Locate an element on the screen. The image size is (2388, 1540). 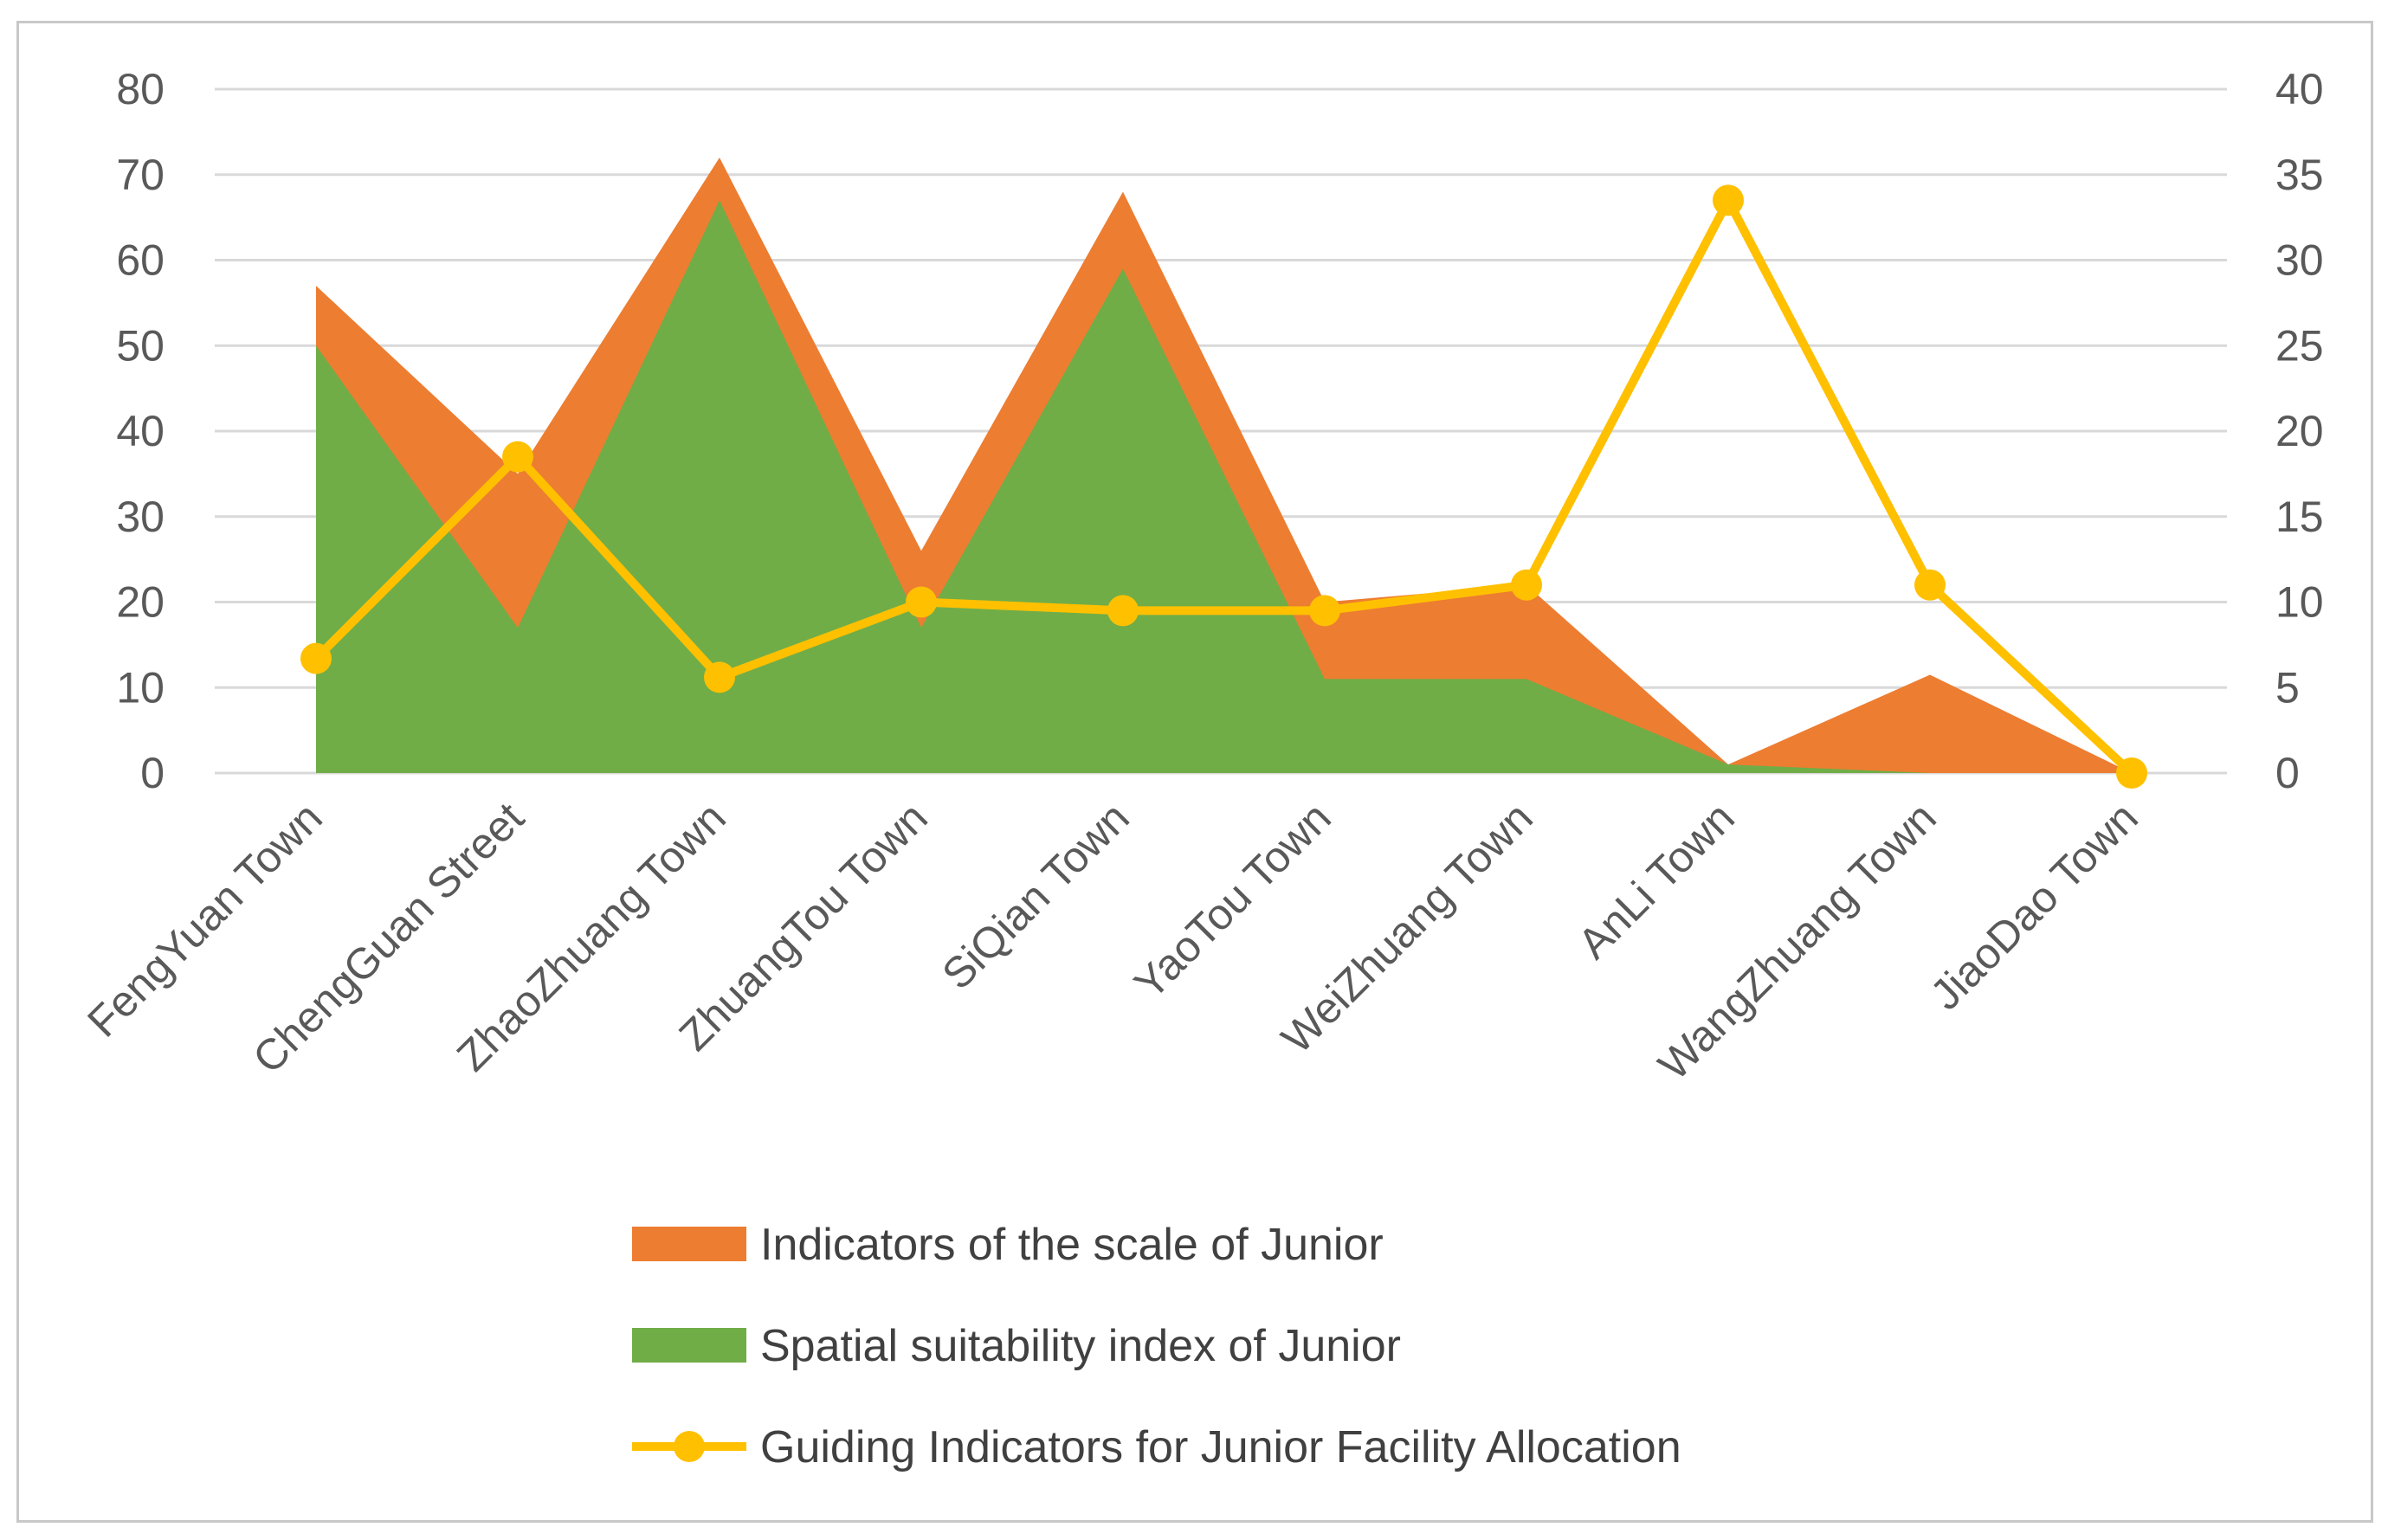
y-axis-tick-label: 40 is located at coordinates (140, 431).